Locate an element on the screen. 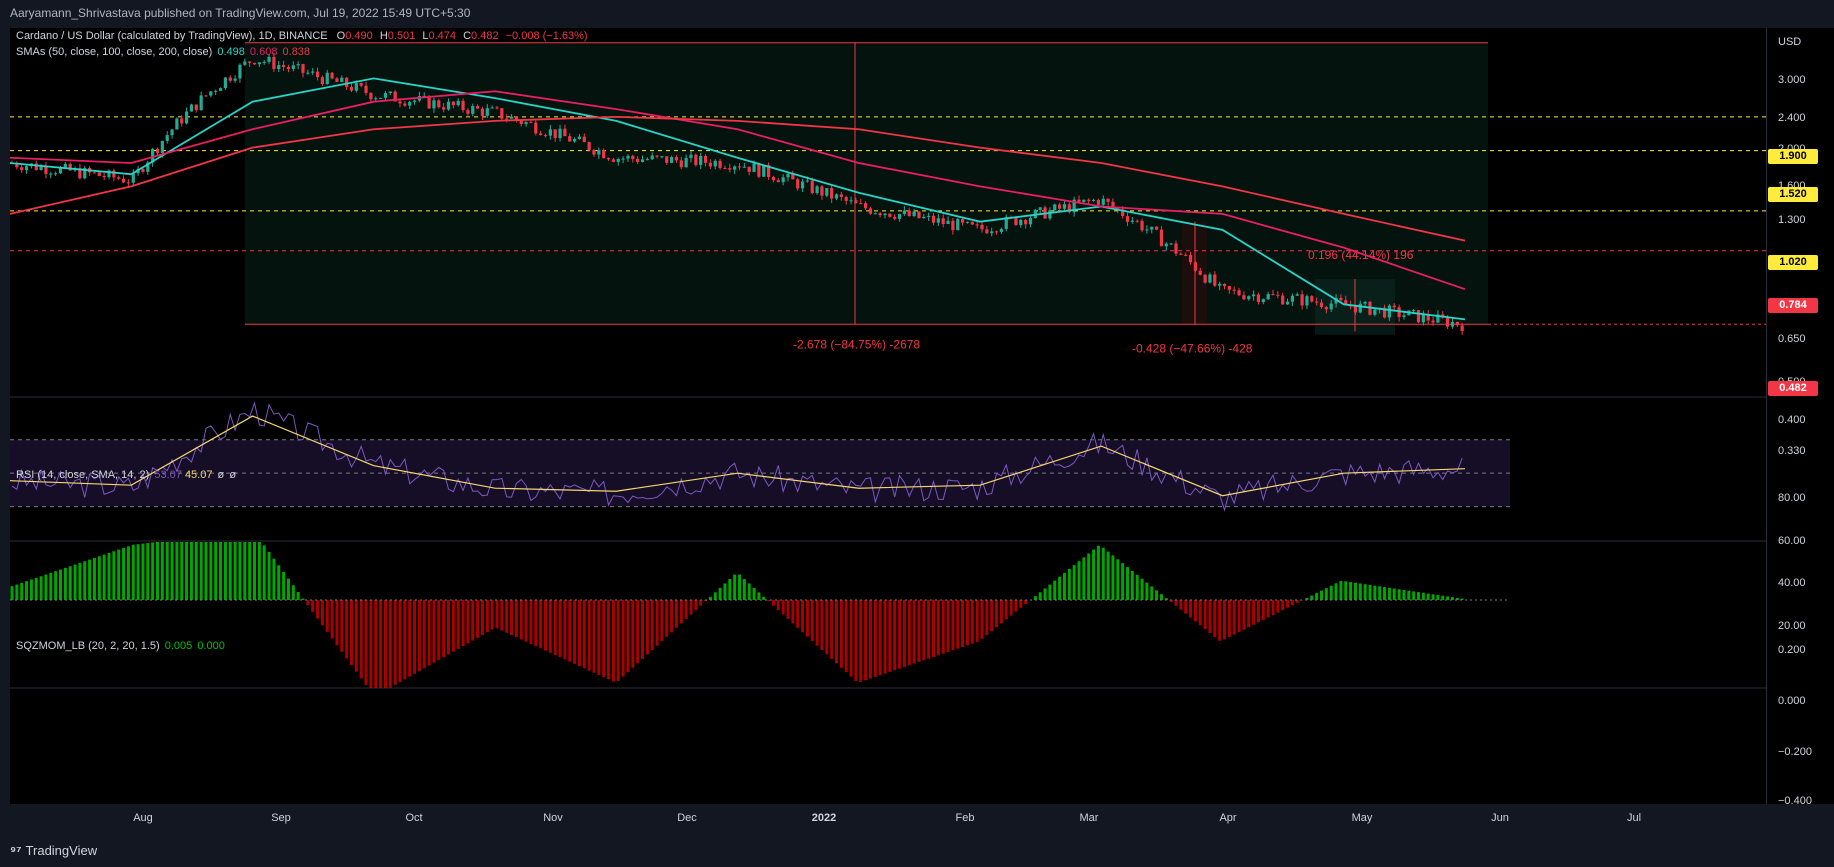 The width and height of the screenshot is (1834, 867). price-tick: 0.650 is located at coordinates (1792, 339).